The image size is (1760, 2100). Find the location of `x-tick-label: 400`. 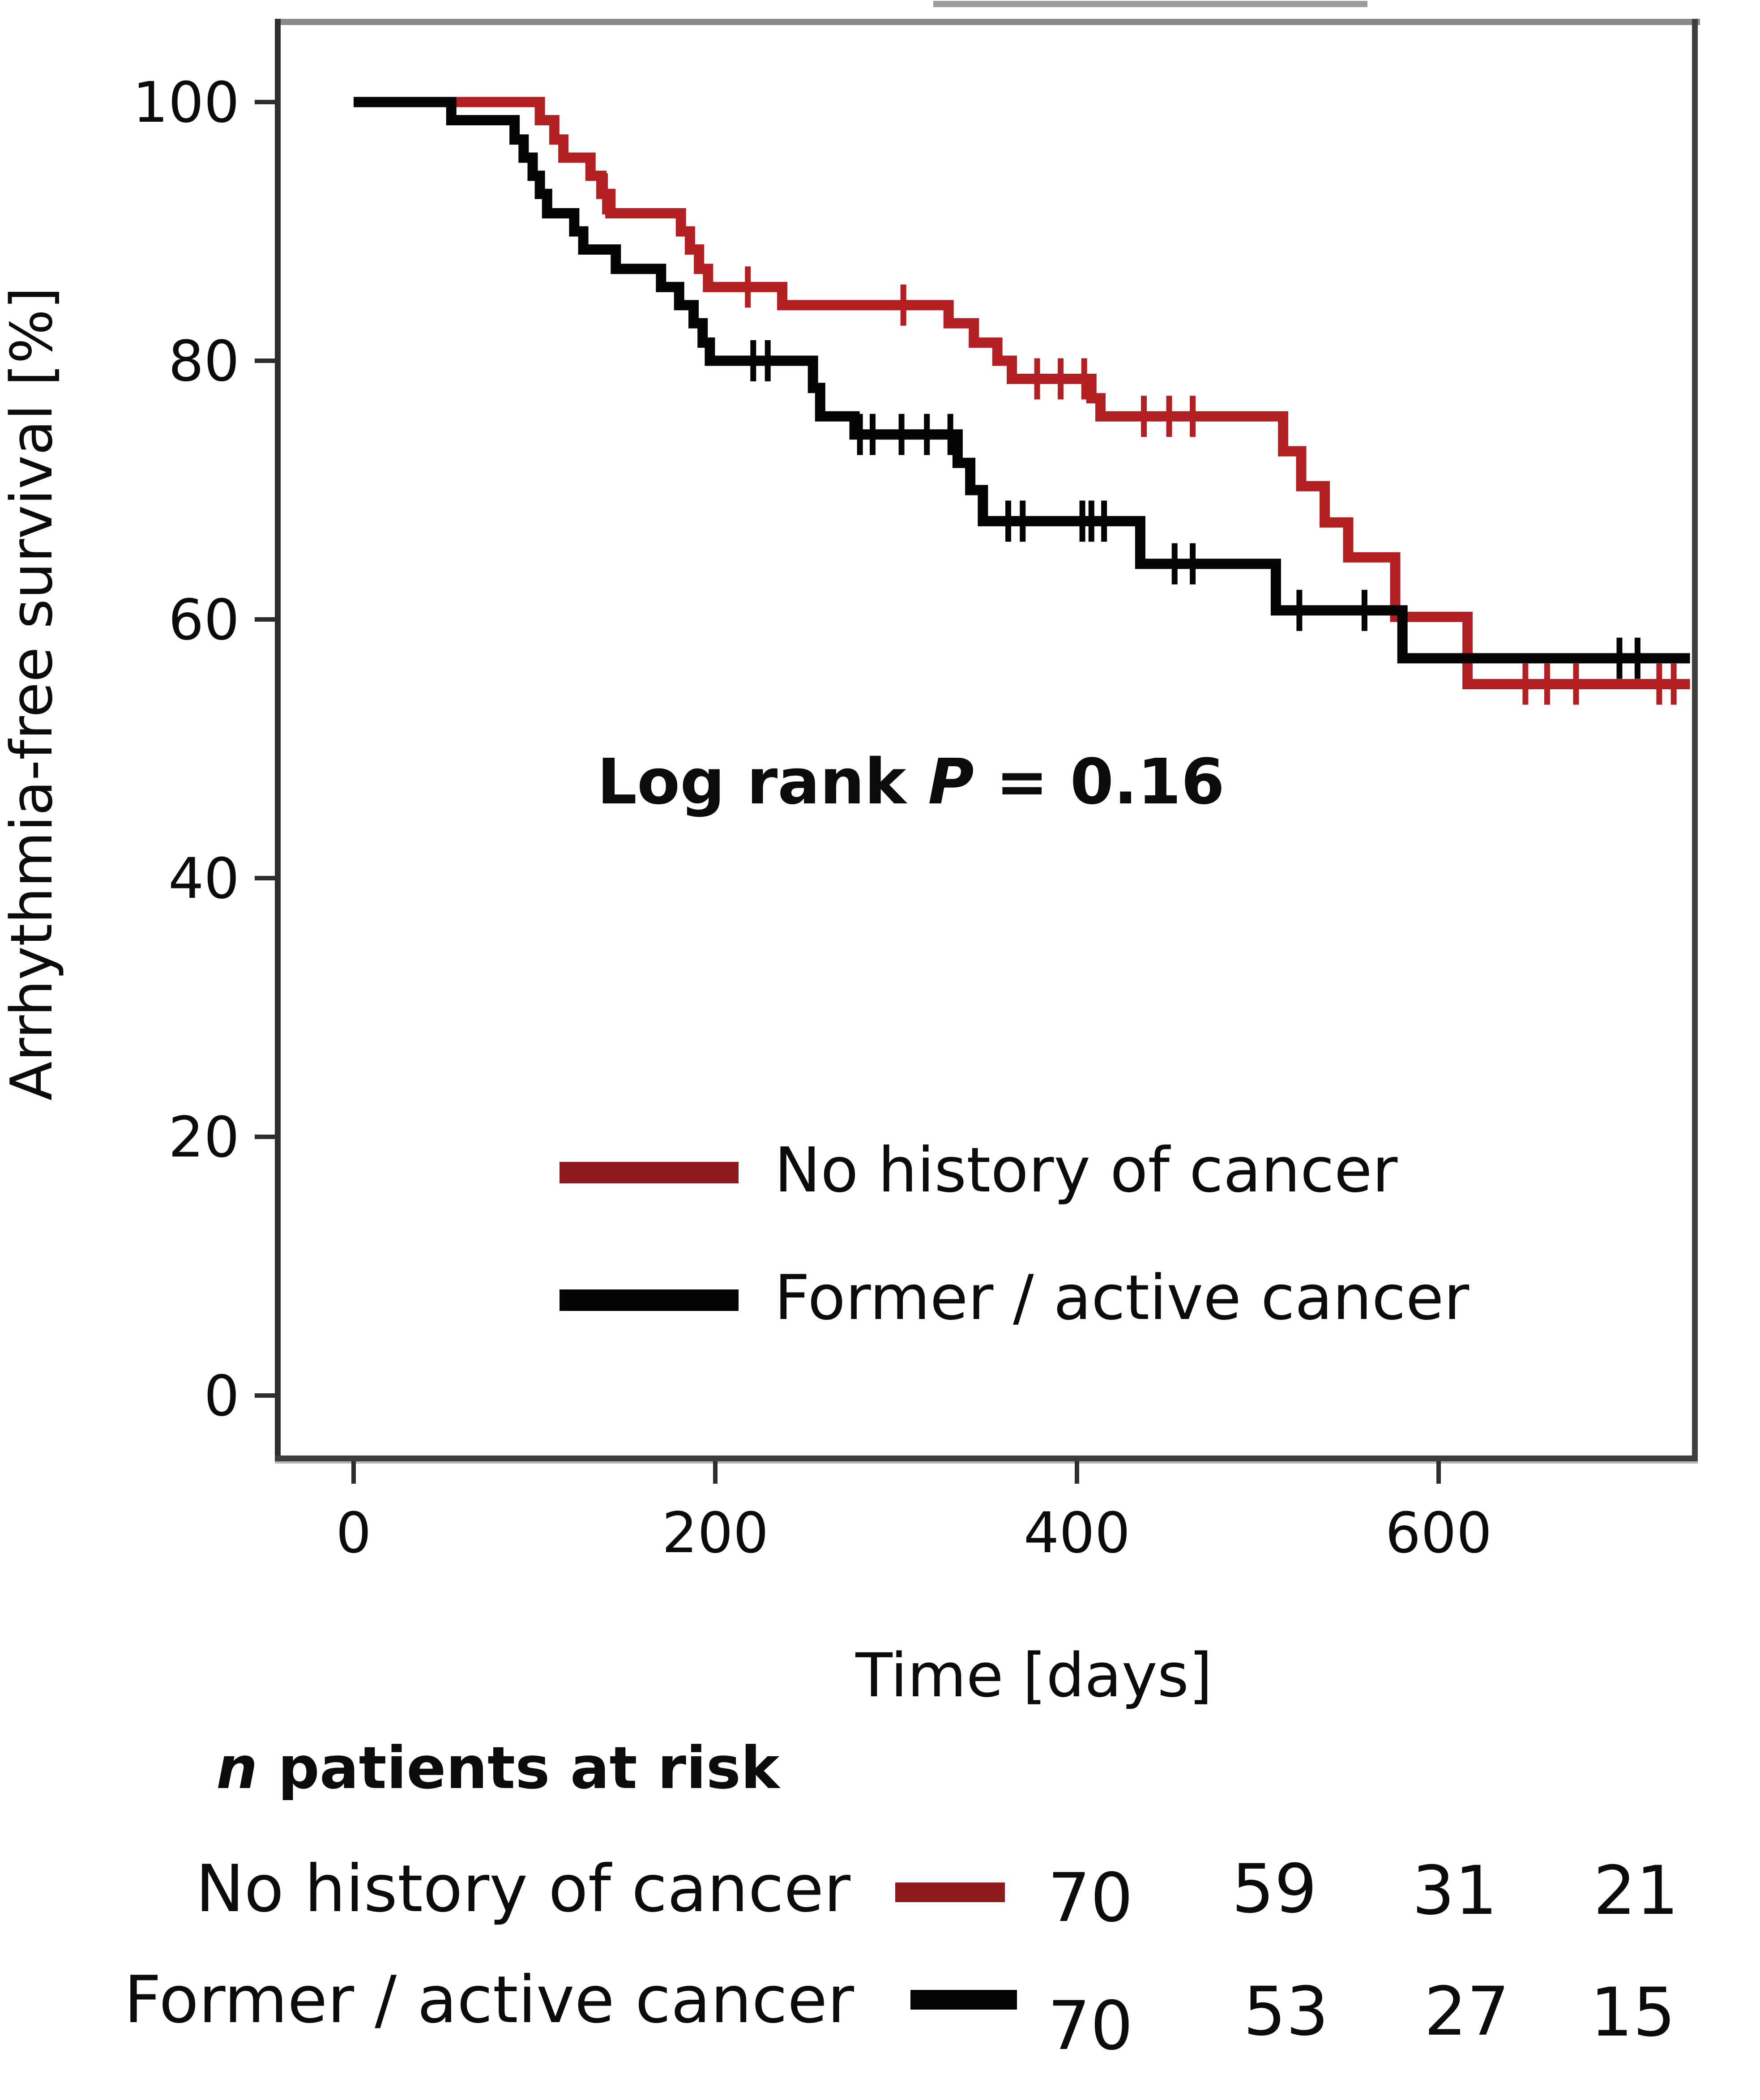

x-tick-label: 400 is located at coordinates (1077, 1533).